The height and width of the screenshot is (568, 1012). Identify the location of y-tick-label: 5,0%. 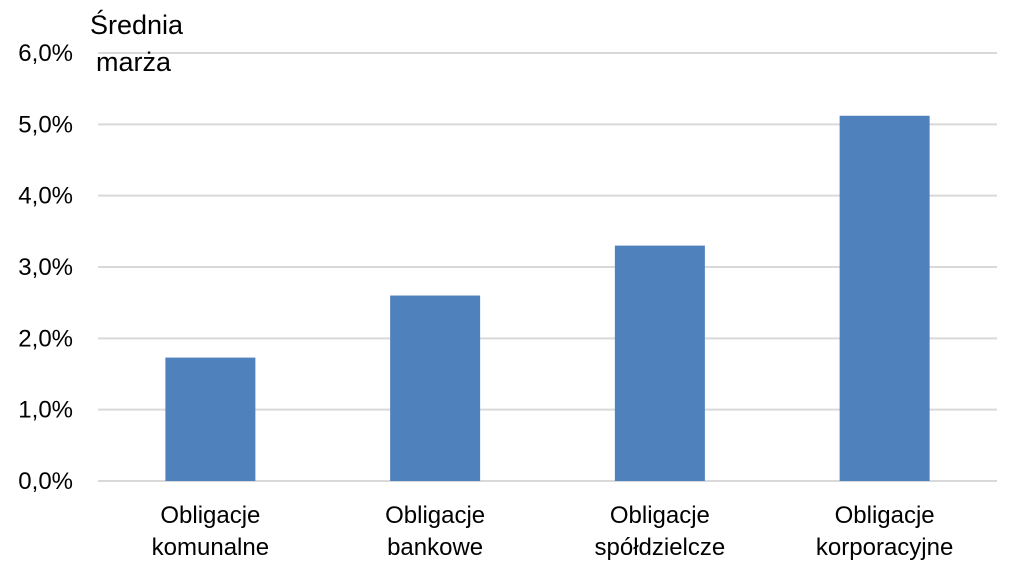
(45, 124).